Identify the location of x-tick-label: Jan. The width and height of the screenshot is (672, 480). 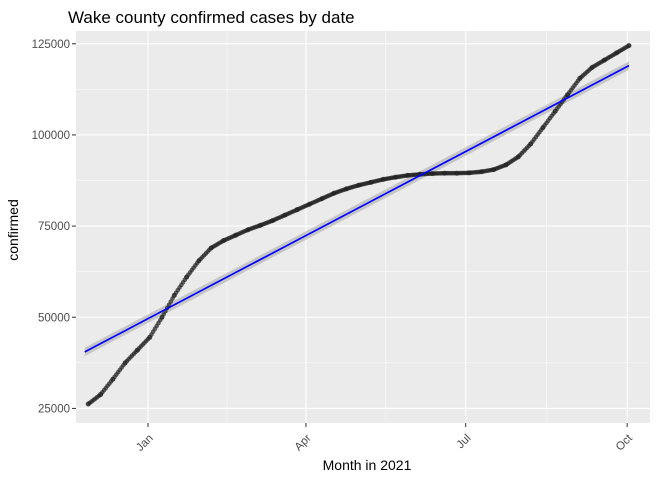
(145, 443).